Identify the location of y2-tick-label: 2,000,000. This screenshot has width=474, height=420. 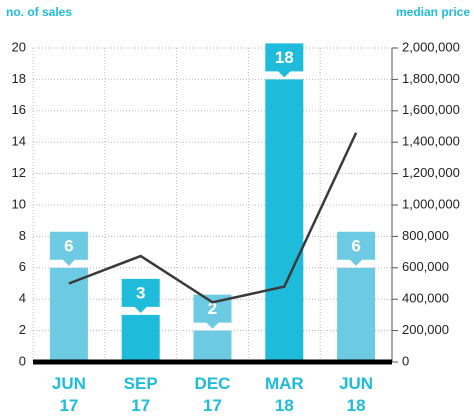
(431, 46).